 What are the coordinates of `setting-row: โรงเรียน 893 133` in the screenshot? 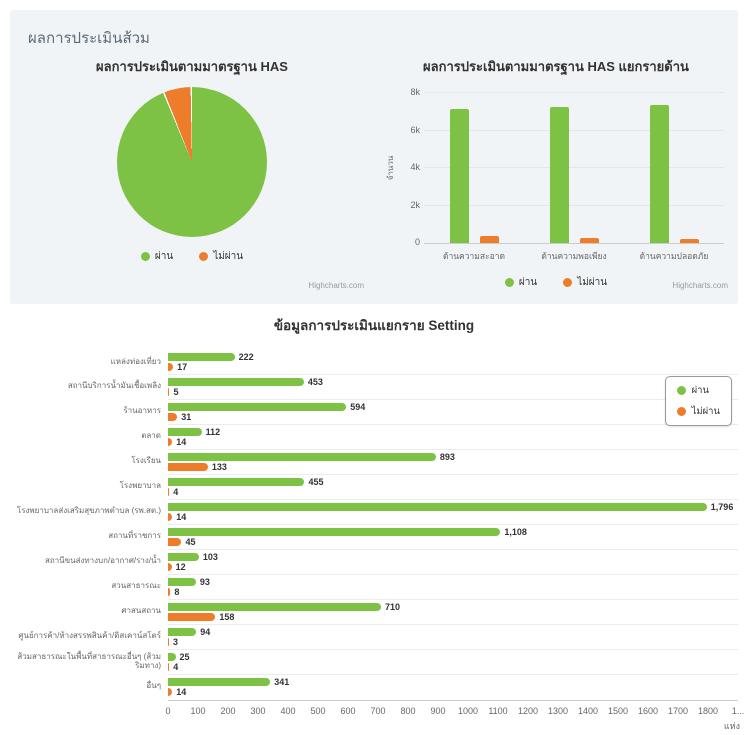 It's located at (374, 461).